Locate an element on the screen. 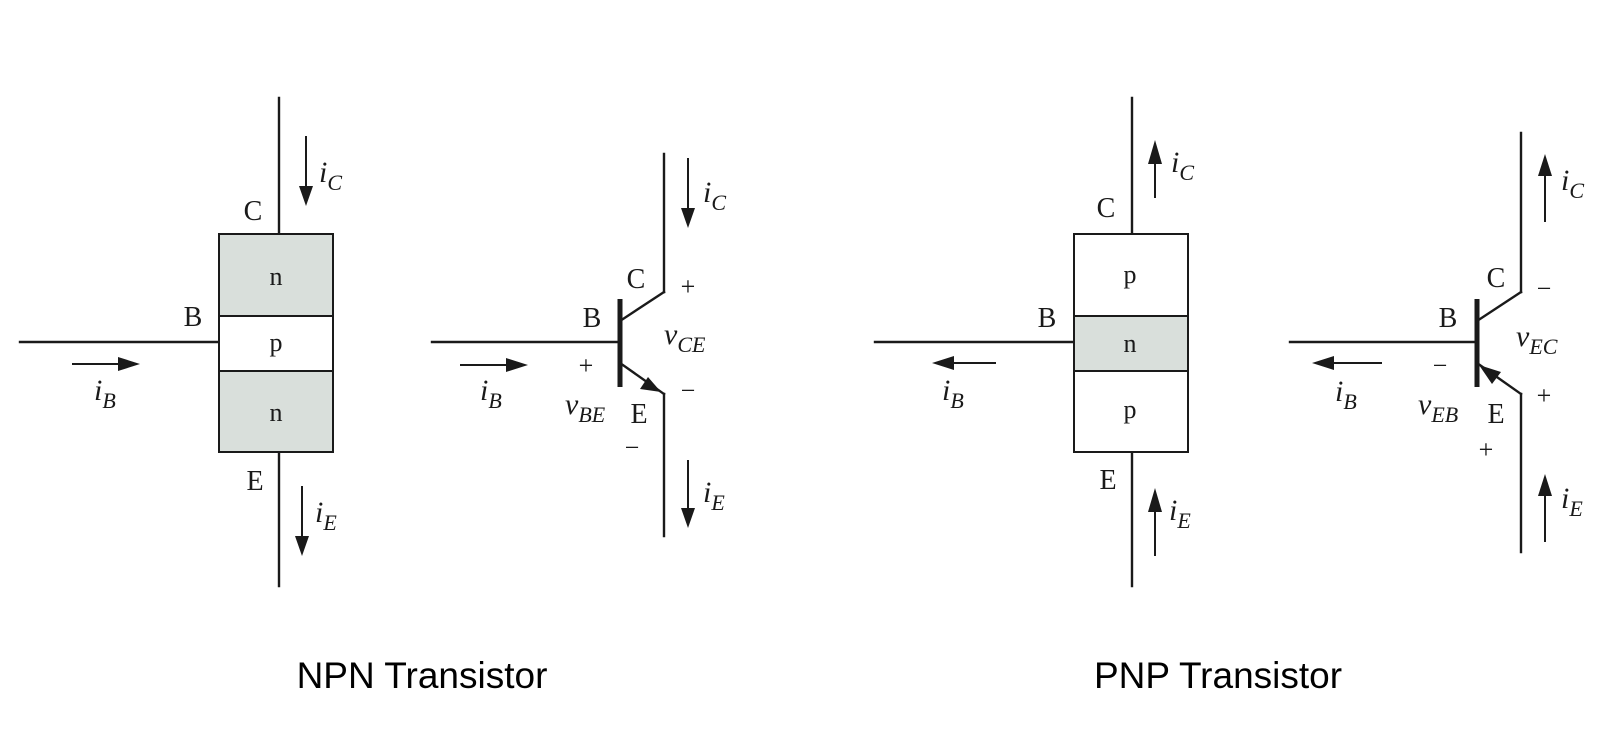 The width and height of the screenshot is (1620, 752). npn-block-ic-arrowhead is located at coordinates (306, 196).